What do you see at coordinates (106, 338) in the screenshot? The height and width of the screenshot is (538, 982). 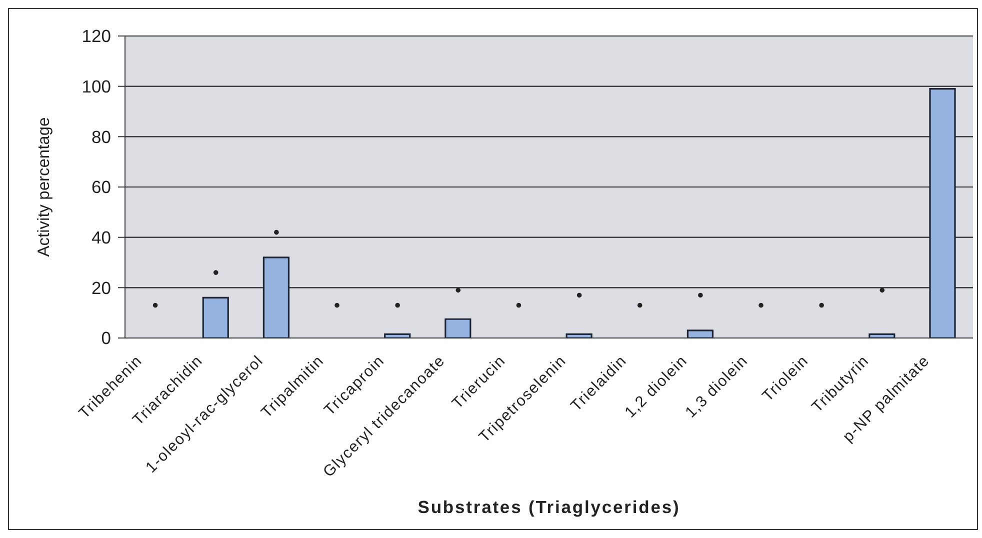 I see `y-tick-label: 0` at bounding box center [106, 338].